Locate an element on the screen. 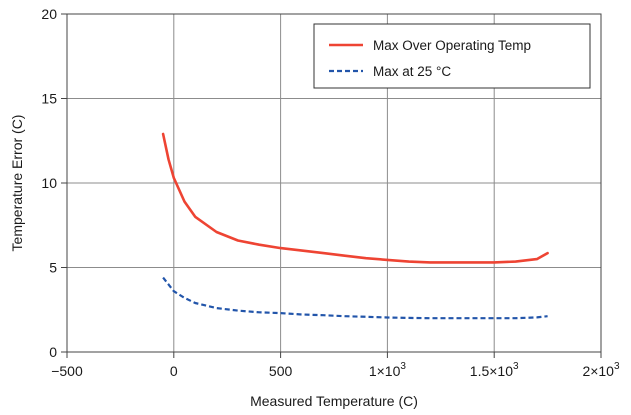 The height and width of the screenshot is (415, 631). y-tick-label: 5 is located at coordinates (53, 268).